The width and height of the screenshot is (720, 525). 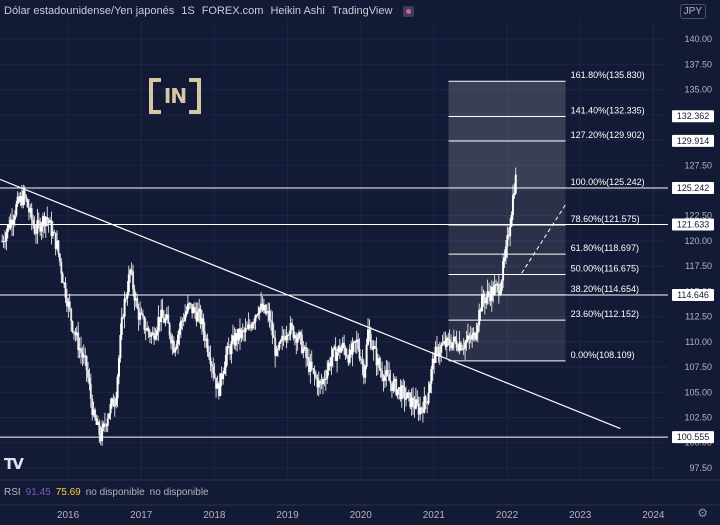 What do you see at coordinates (698, 165) in the screenshot?
I see `y-tick-label: 127.50` at bounding box center [698, 165].